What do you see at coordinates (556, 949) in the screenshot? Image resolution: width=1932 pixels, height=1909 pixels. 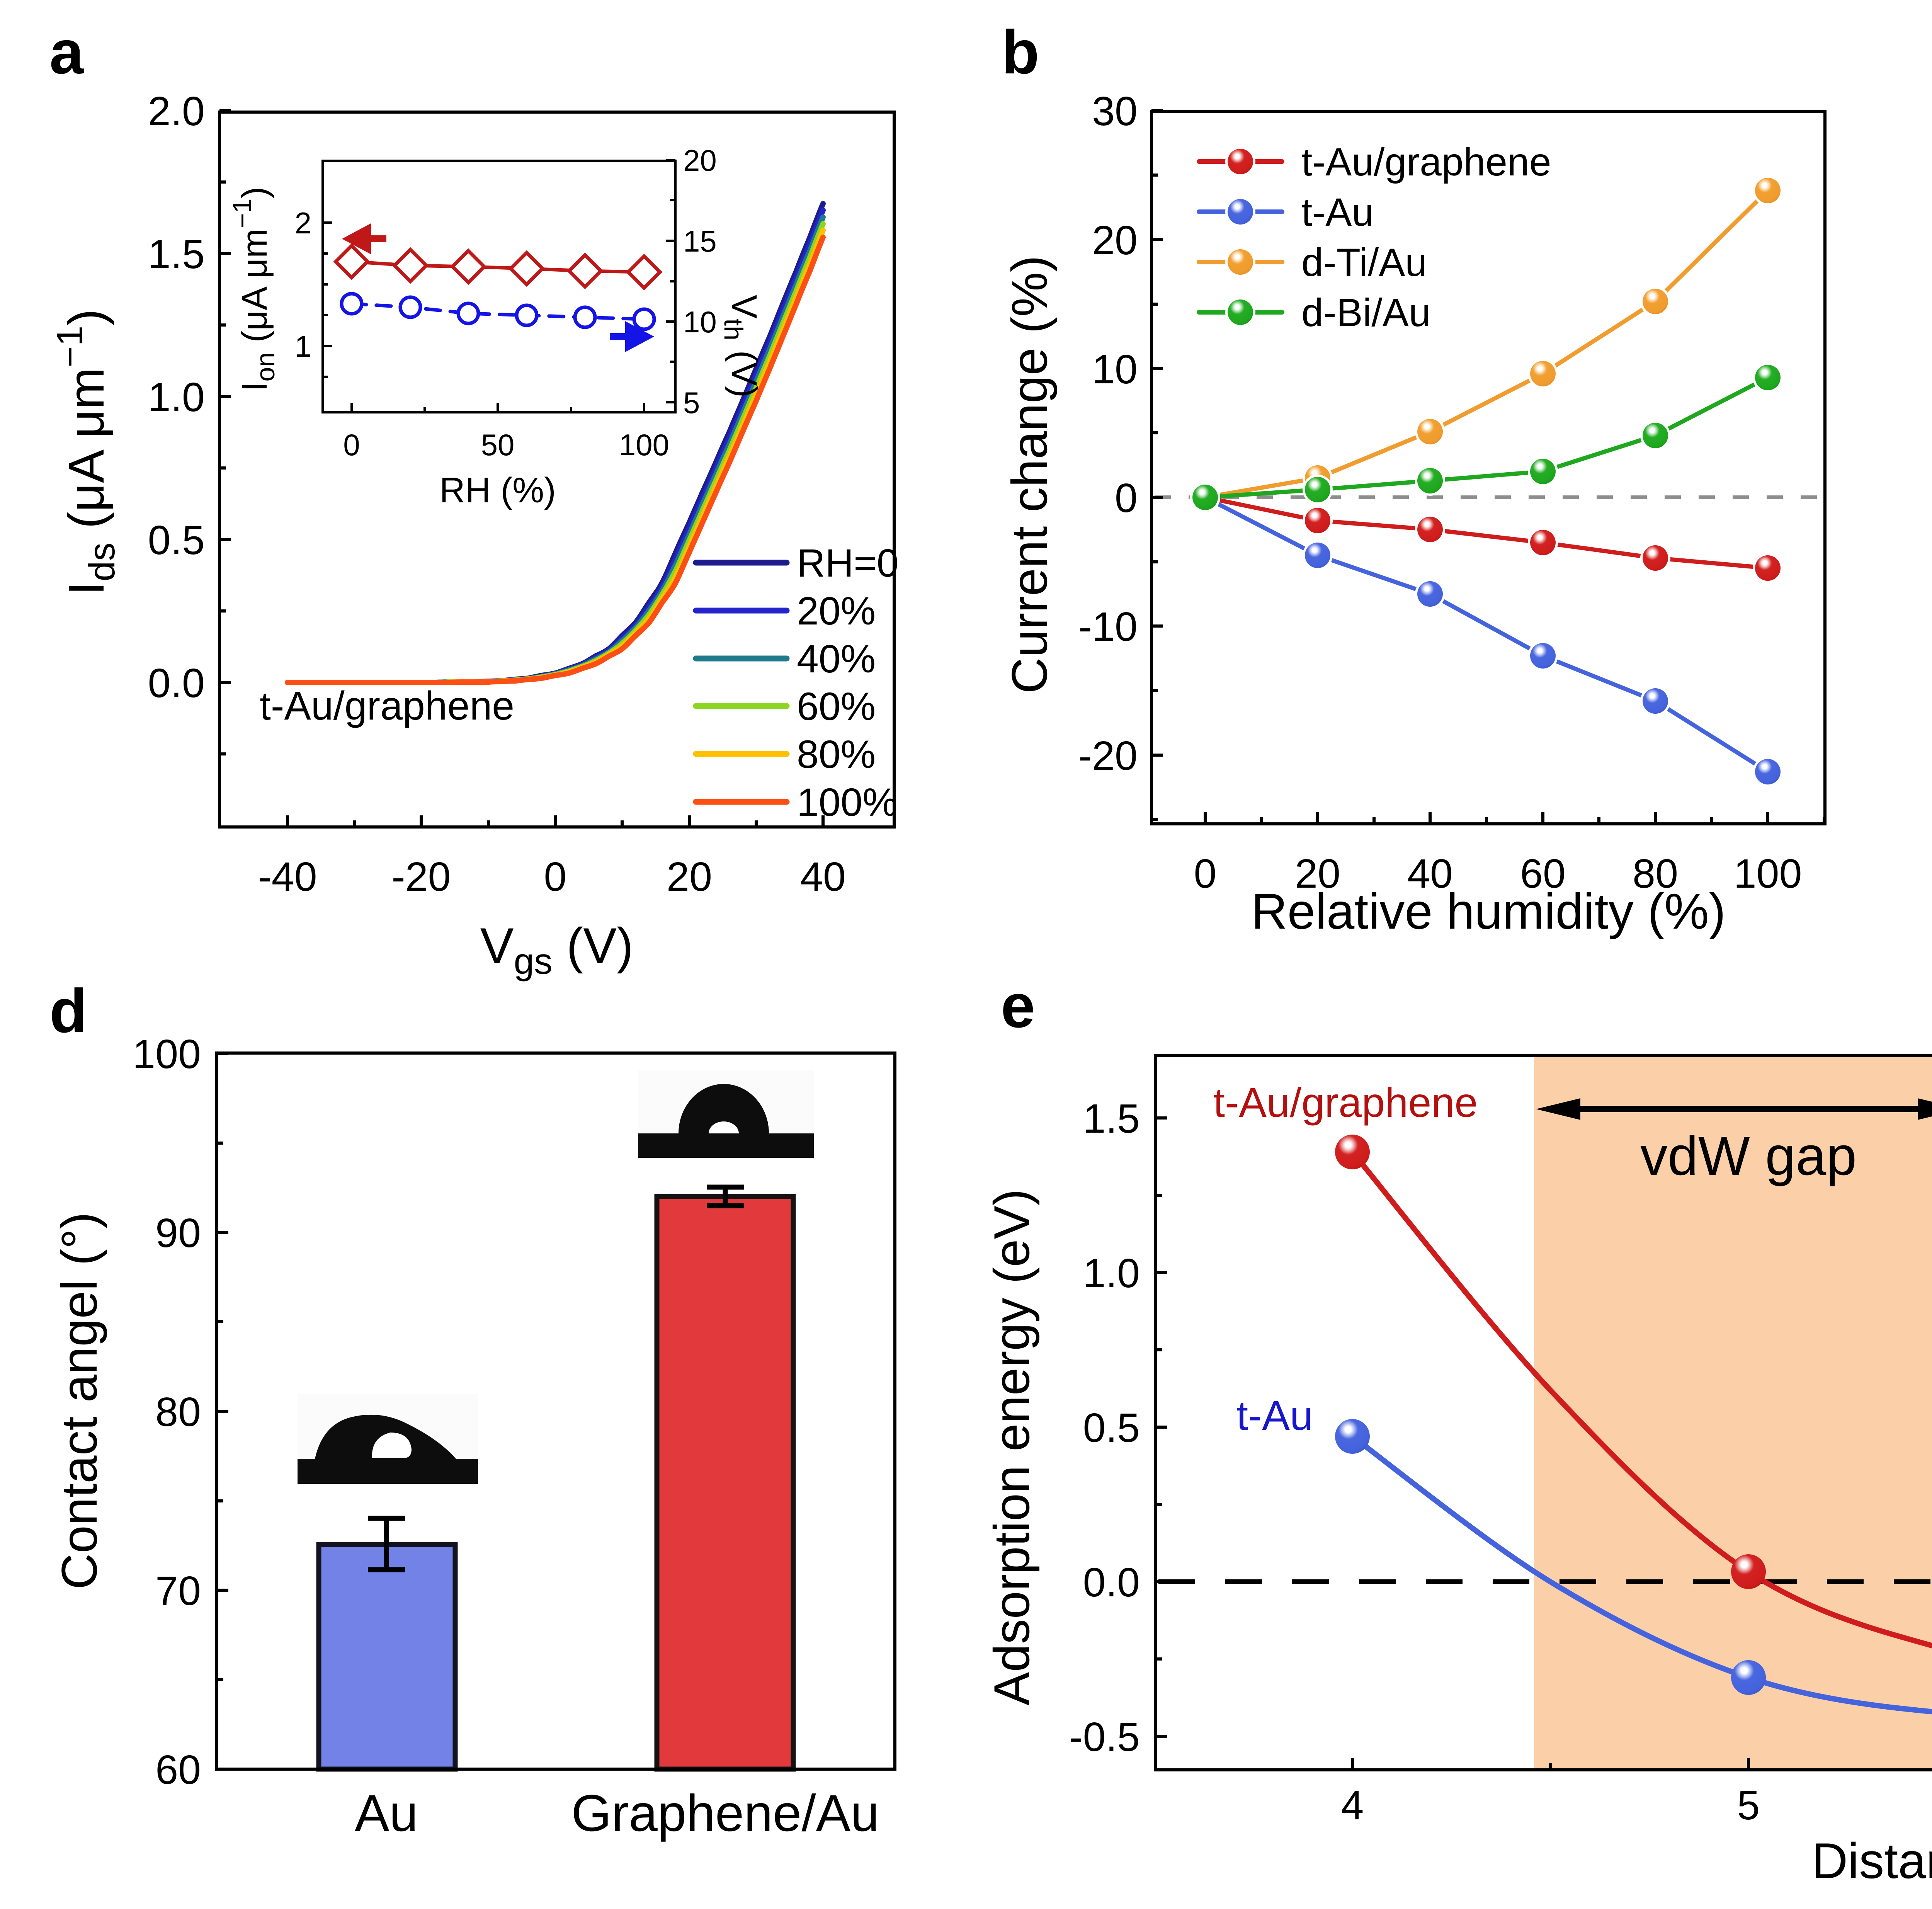 I see `svg-text: Vgs (V)` at bounding box center [556, 949].